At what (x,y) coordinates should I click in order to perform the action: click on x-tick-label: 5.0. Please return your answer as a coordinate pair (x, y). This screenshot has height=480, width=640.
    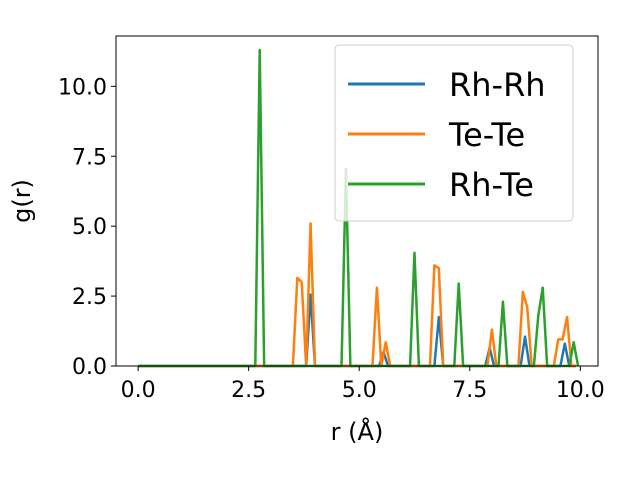
    Looking at the image, I should click on (359, 390).